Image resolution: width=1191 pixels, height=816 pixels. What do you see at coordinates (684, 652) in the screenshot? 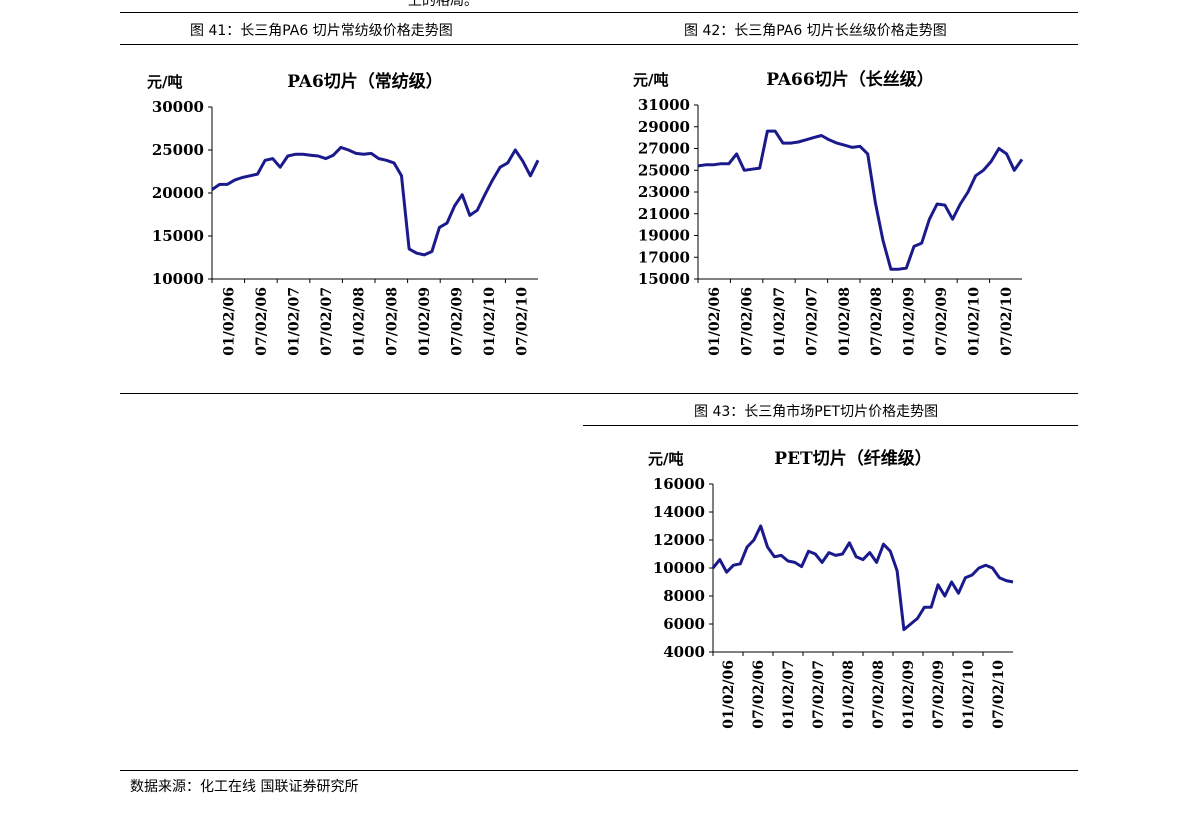
I see `y-tick-label: 4000` at bounding box center [684, 652].